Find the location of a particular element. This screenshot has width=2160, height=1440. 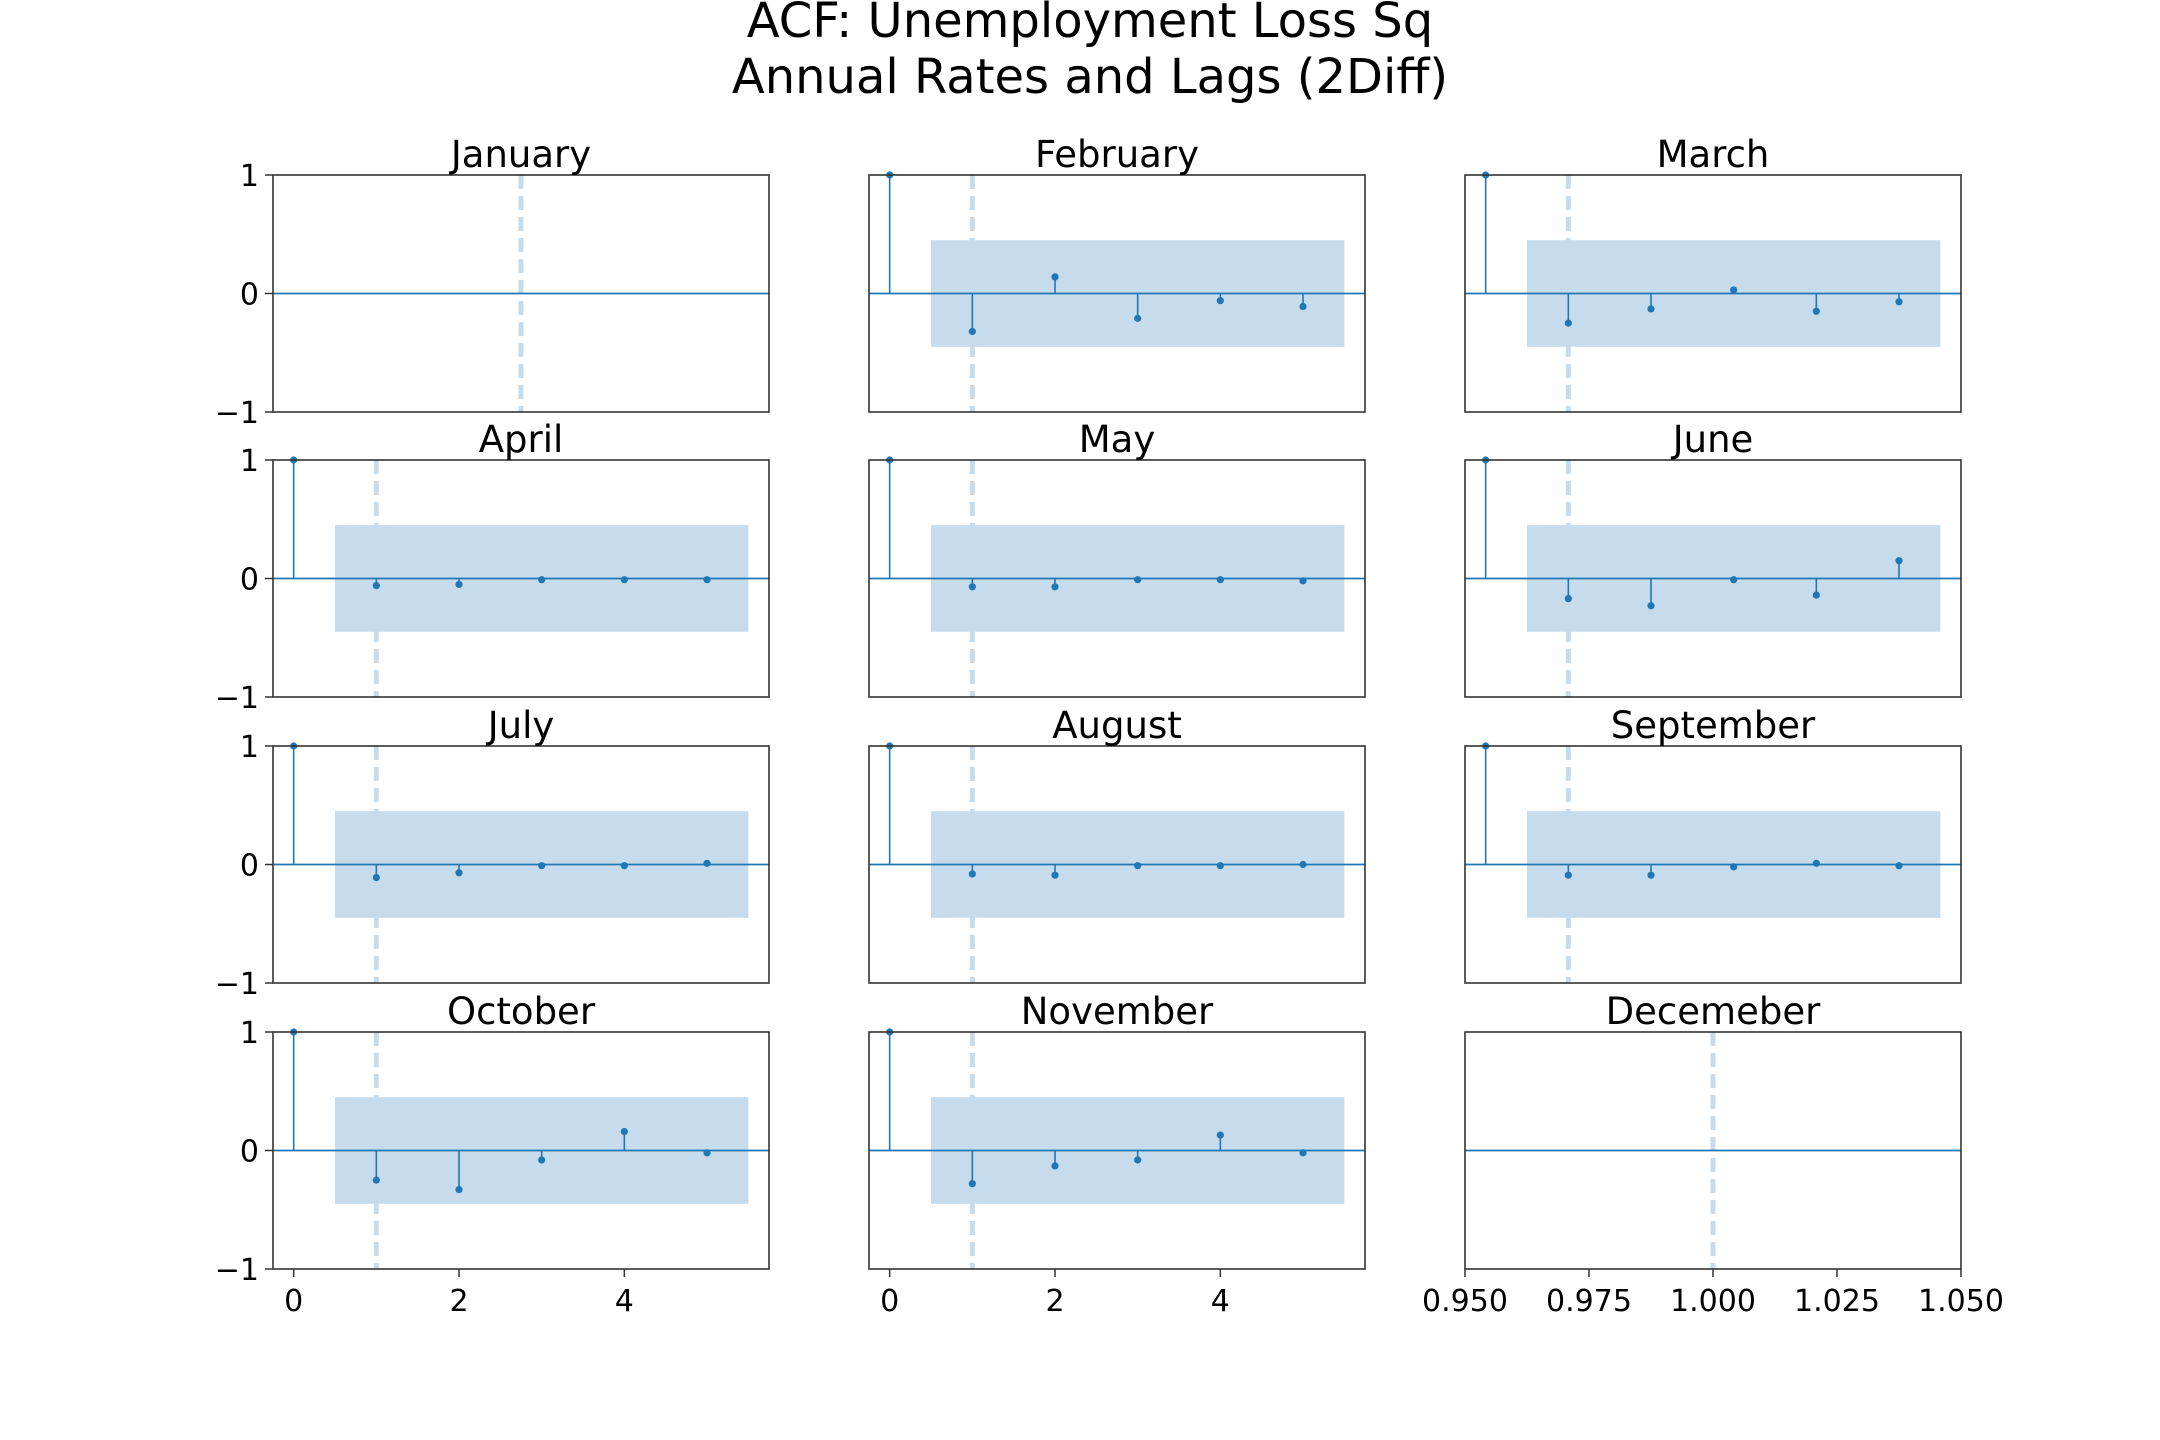

subplot-title: June is located at coordinates (1712, 439).